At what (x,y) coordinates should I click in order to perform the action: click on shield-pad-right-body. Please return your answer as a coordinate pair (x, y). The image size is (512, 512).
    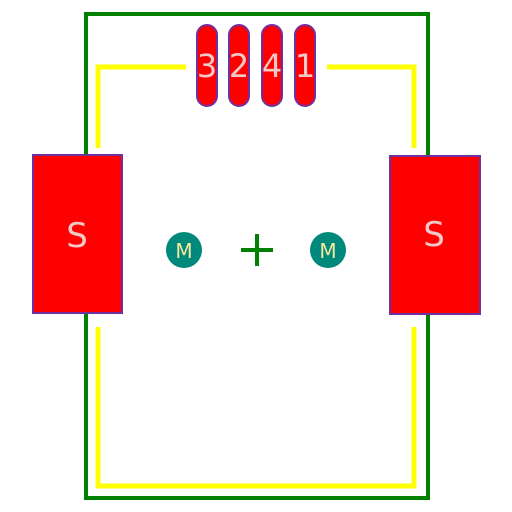
    Looking at the image, I should click on (435, 235).